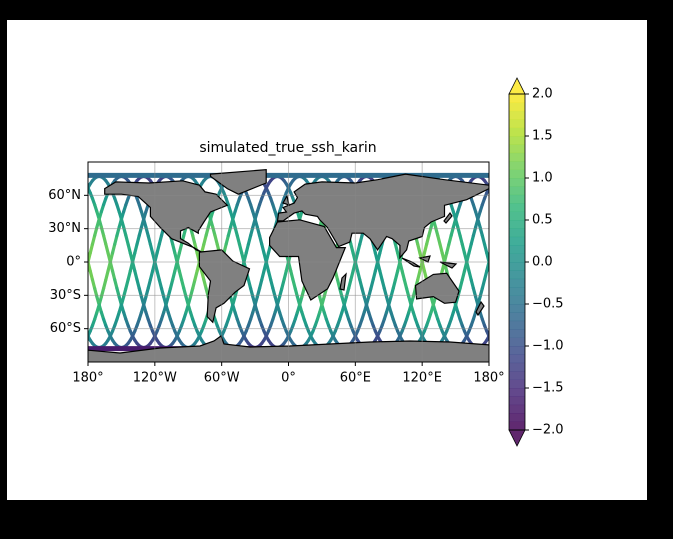  I want to click on madagascar, so click(343, 281).